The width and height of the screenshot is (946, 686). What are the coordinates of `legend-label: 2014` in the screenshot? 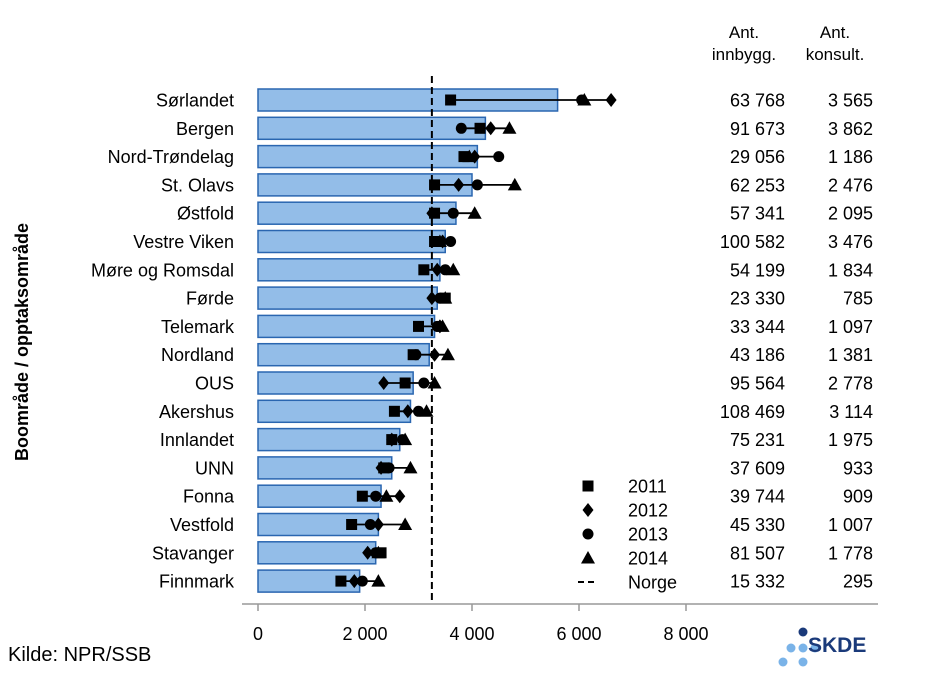 It's located at (648, 559).